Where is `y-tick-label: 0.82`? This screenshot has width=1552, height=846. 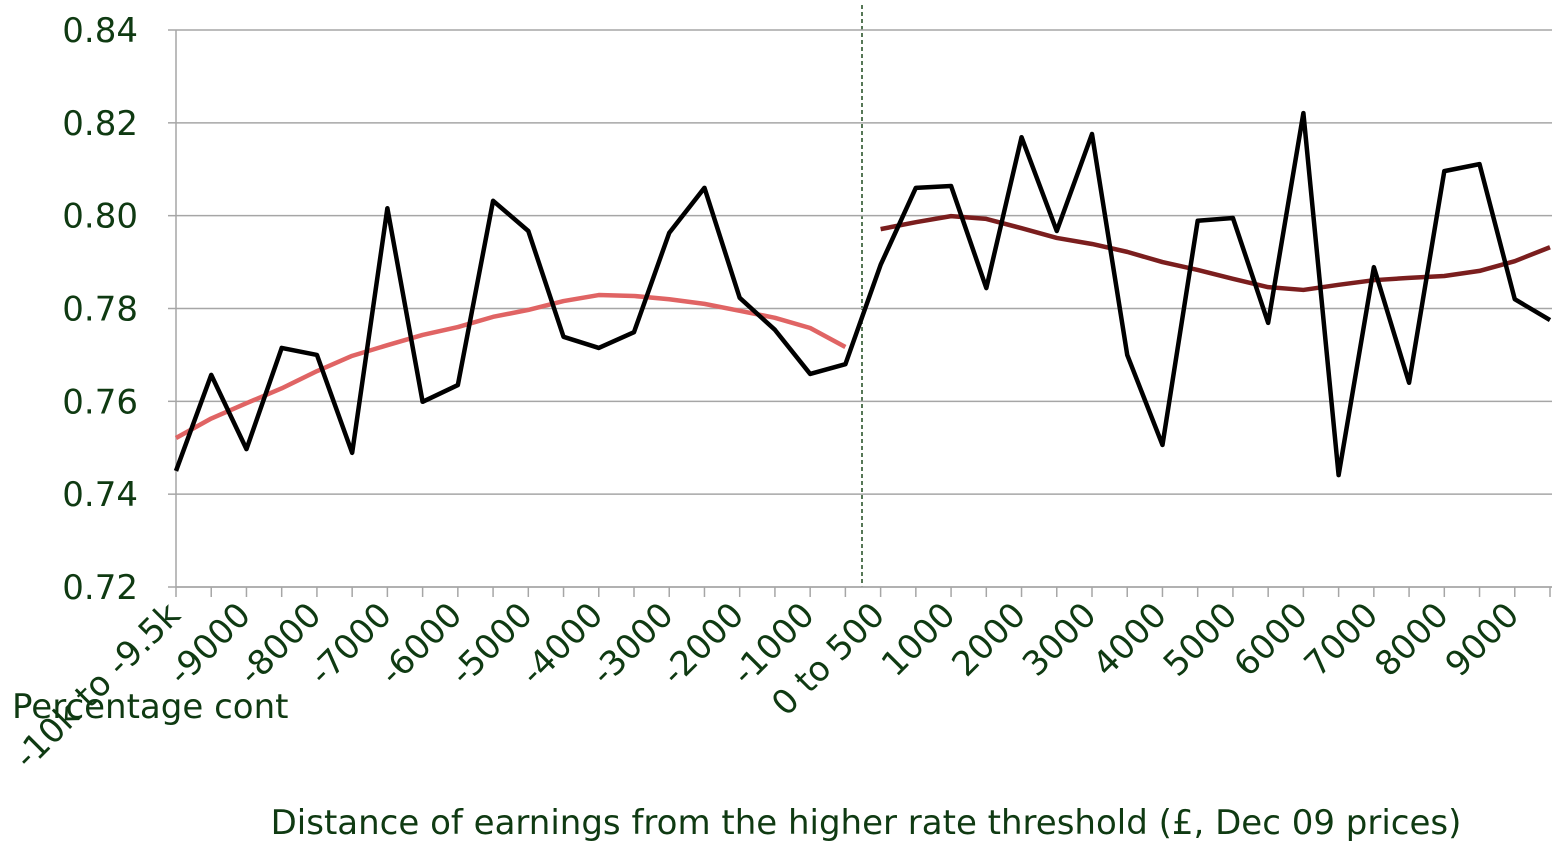
y-tick-label: 0.82 is located at coordinates (100, 124).